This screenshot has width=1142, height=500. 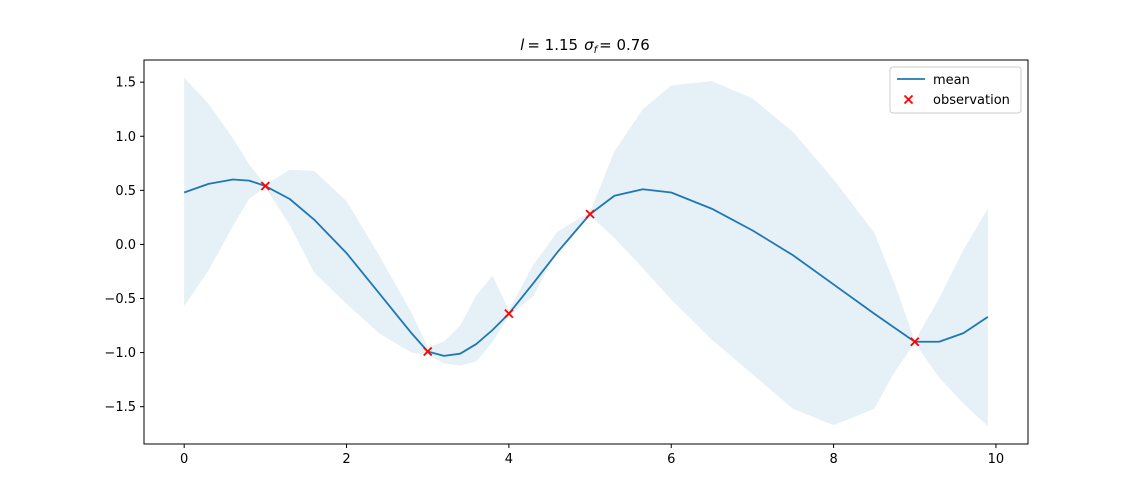 What do you see at coordinates (951, 80) in the screenshot?
I see `legend-mean-label: mean` at bounding box center [951, 80].